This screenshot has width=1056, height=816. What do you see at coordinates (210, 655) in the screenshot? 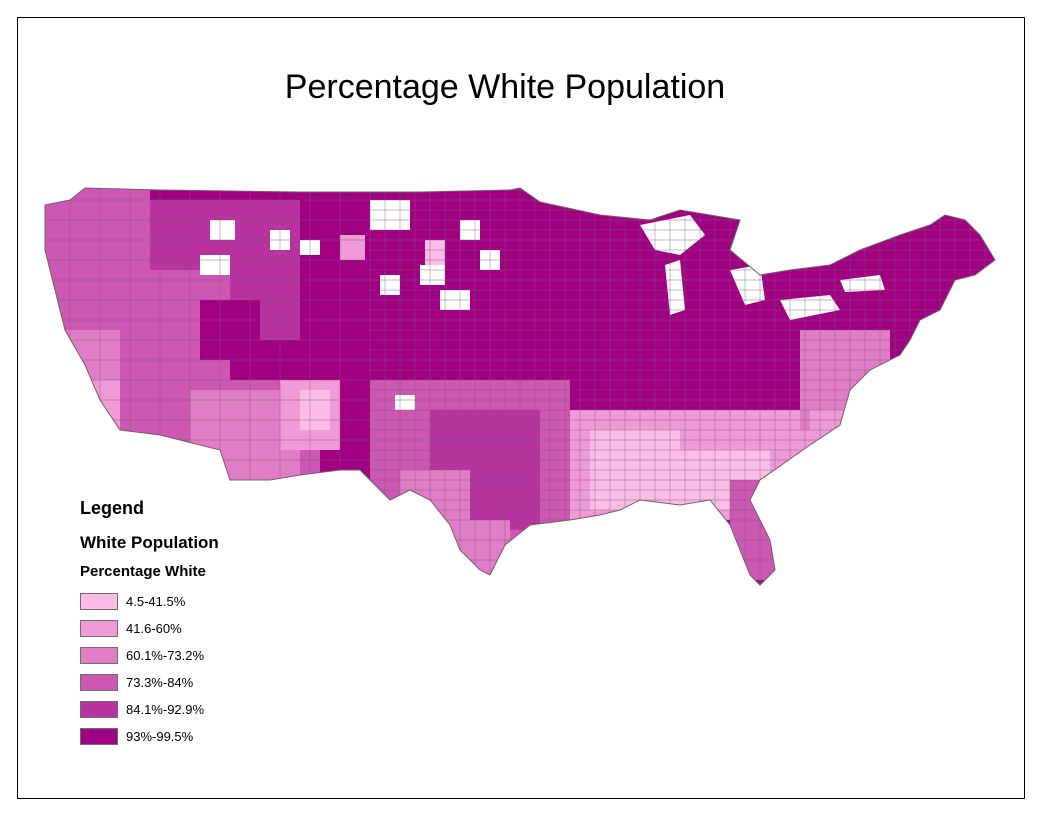
I see `legend-class-3: 60.1%-73.2%` at bounding box center [210, 655].